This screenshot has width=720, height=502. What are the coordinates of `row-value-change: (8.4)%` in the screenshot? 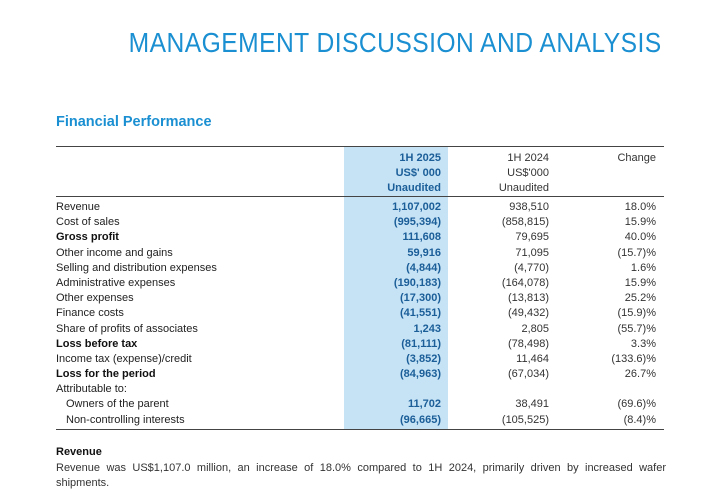 It's located at (639, 419).